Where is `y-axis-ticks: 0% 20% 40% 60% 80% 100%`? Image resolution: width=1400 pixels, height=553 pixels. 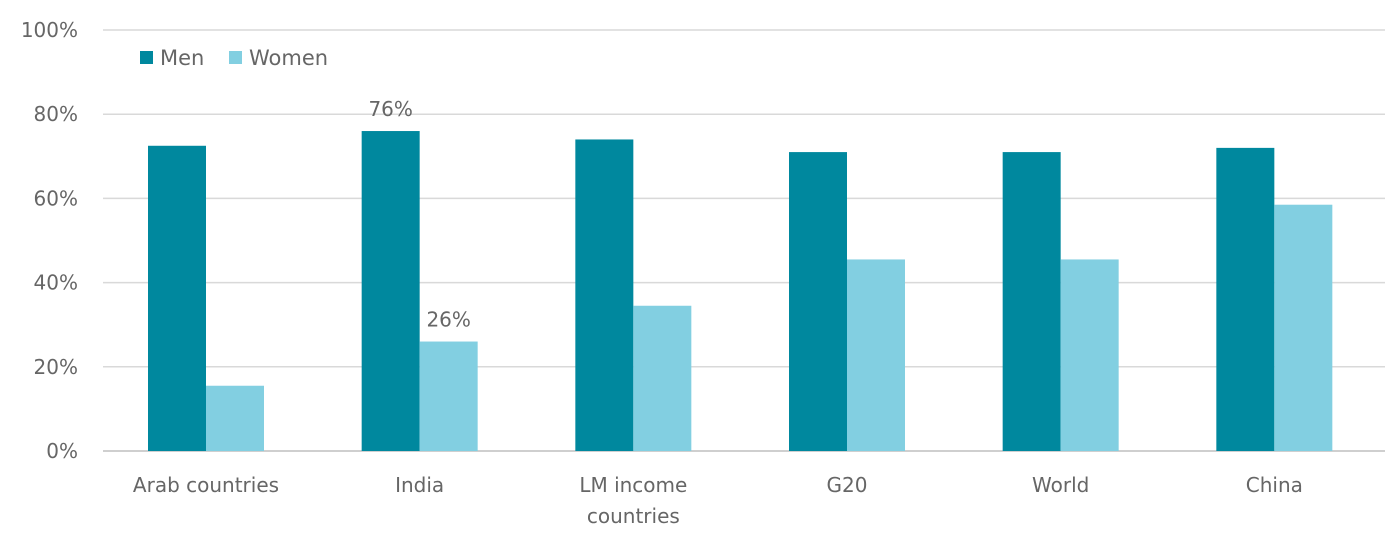
y-axis-ticks: 0% 20% 40% 60% 80% 100% is located at coordinates (49, 240).